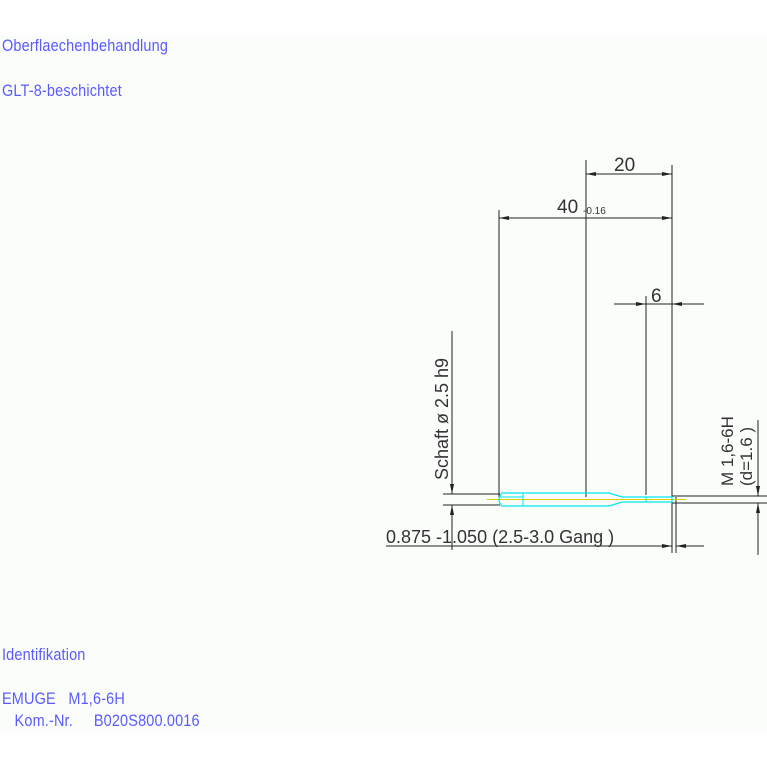 Image resolution: width=767 pixels, height=767 pixels. Describe the element at coordinates (63, 698) in the screenshot. I see `identification-line-1: EMUGE M1,6-6H` at that location.